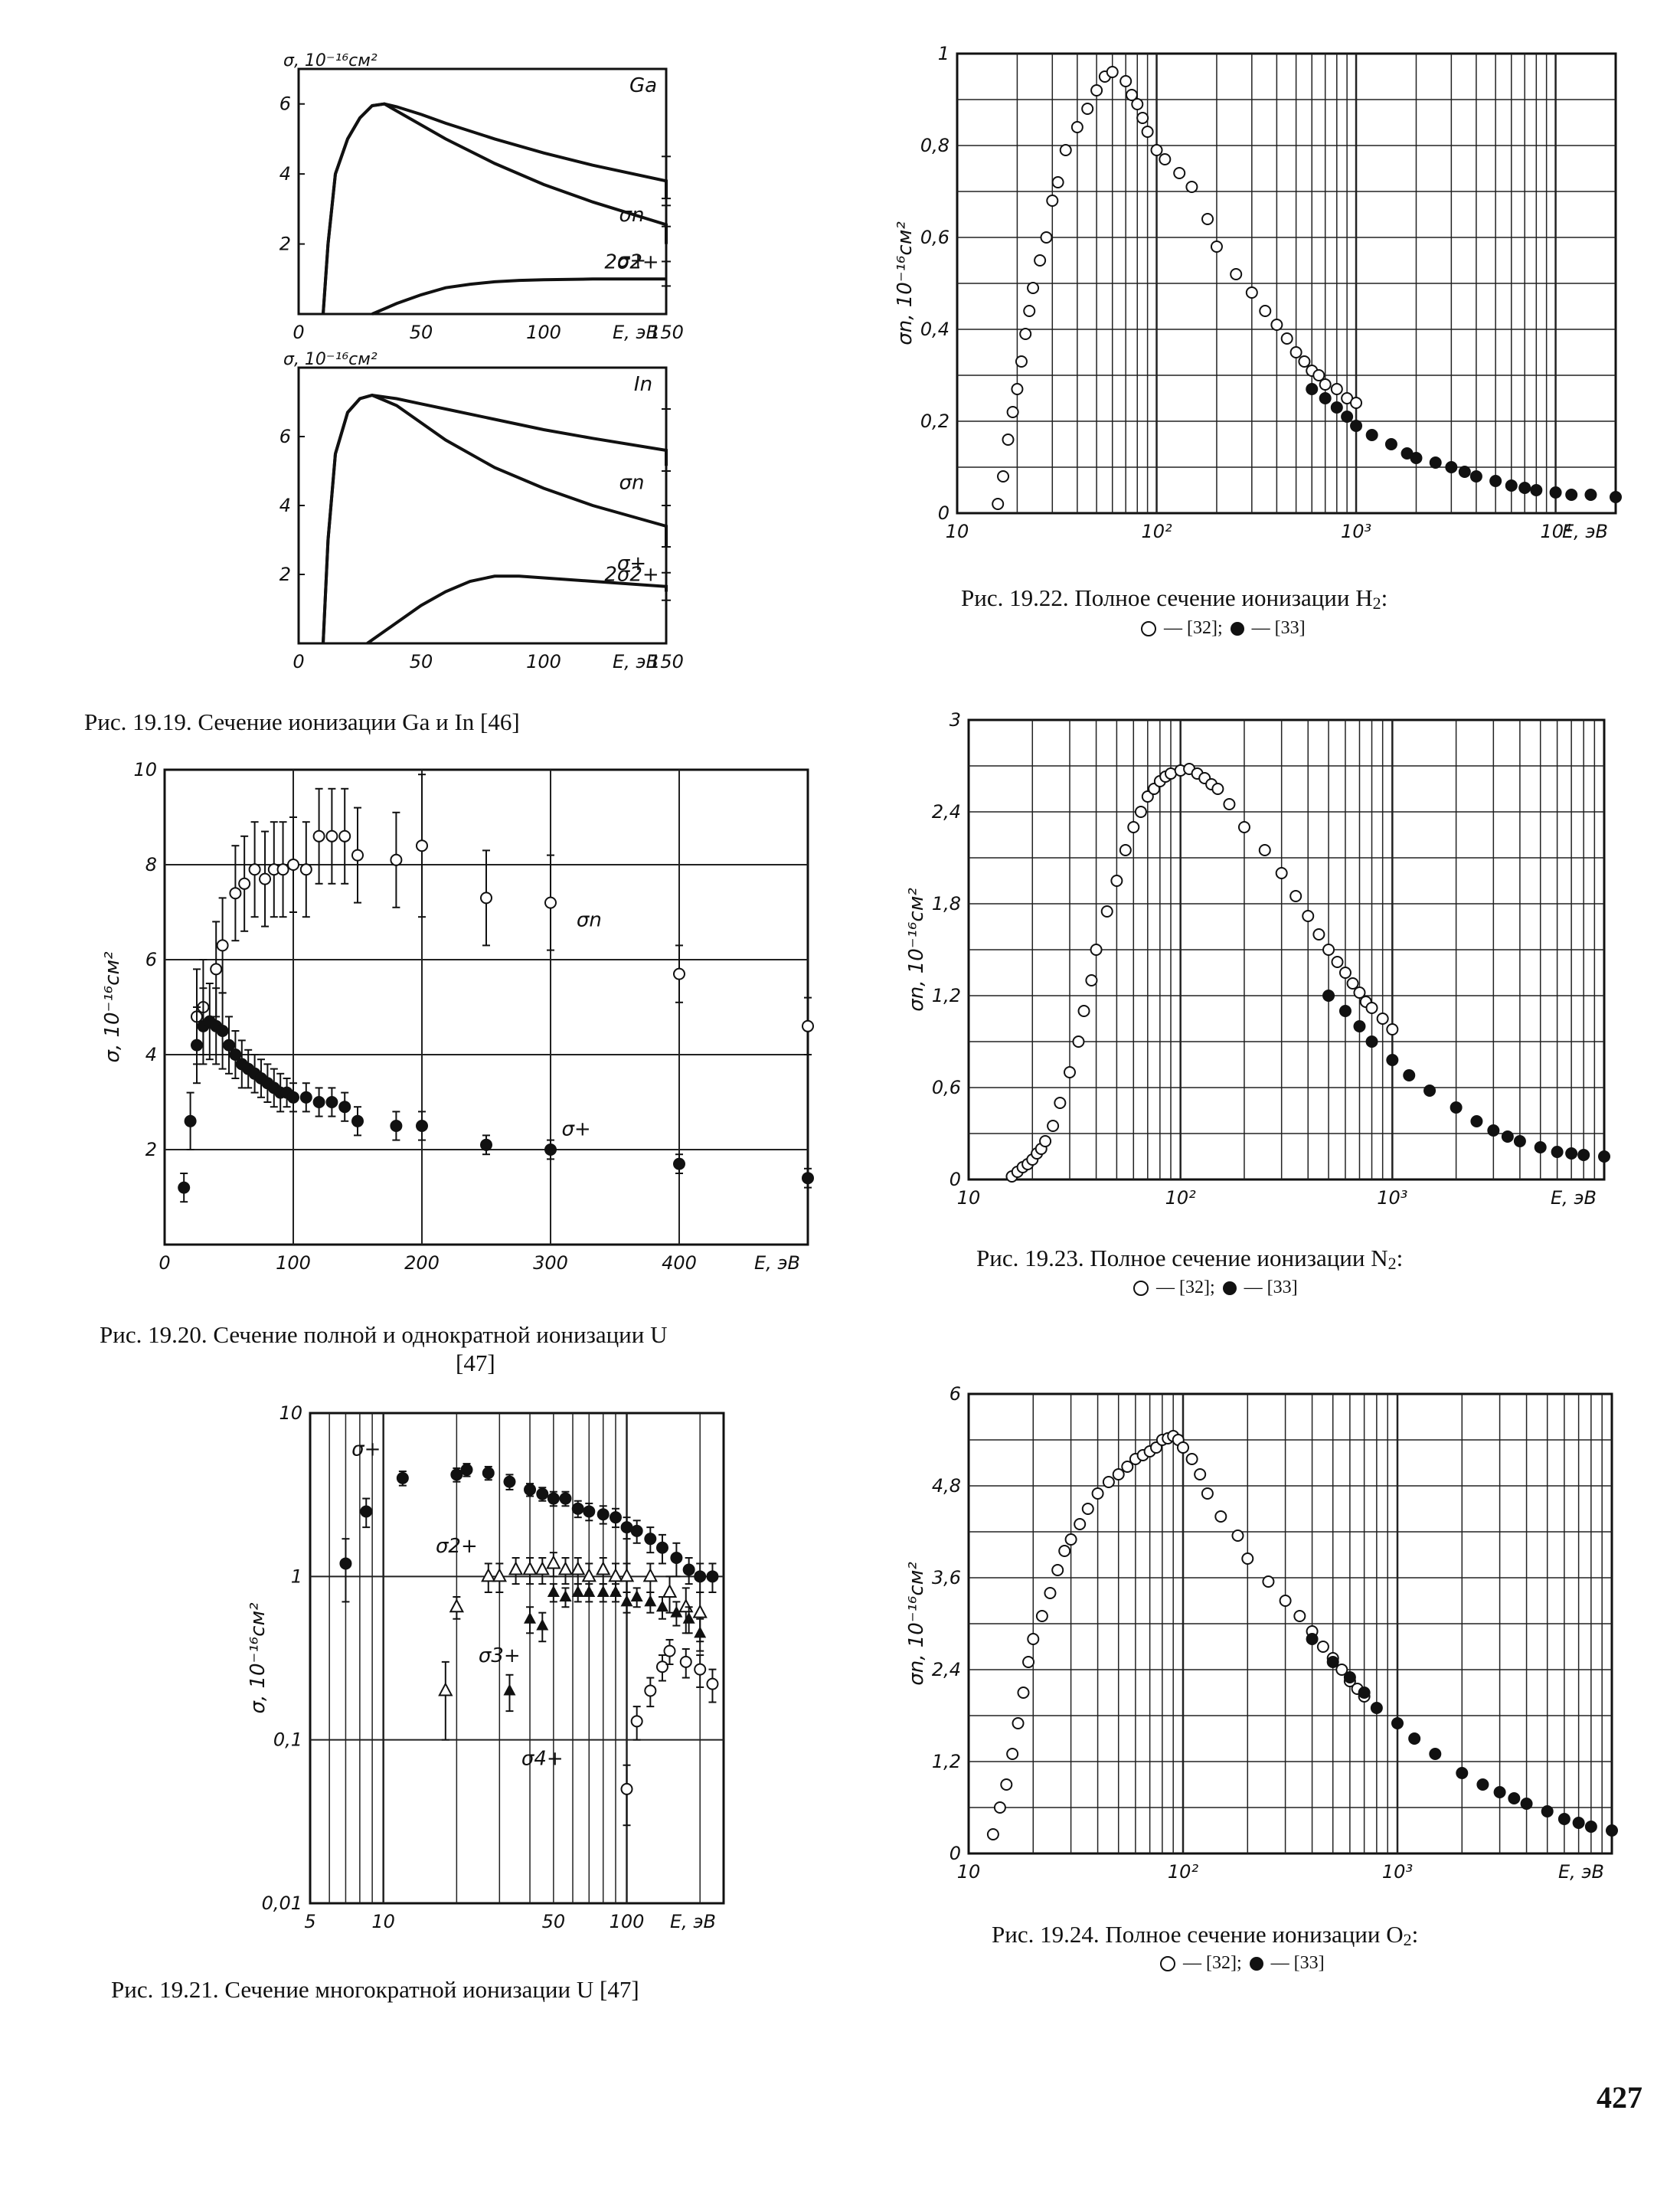 Image resolution: width=1680 pixels, height=2192 pixels. Describe the element at coordinates (1392, 1263) in the screenshot. I see `caption-fig19-23-sub: 2` at that location.